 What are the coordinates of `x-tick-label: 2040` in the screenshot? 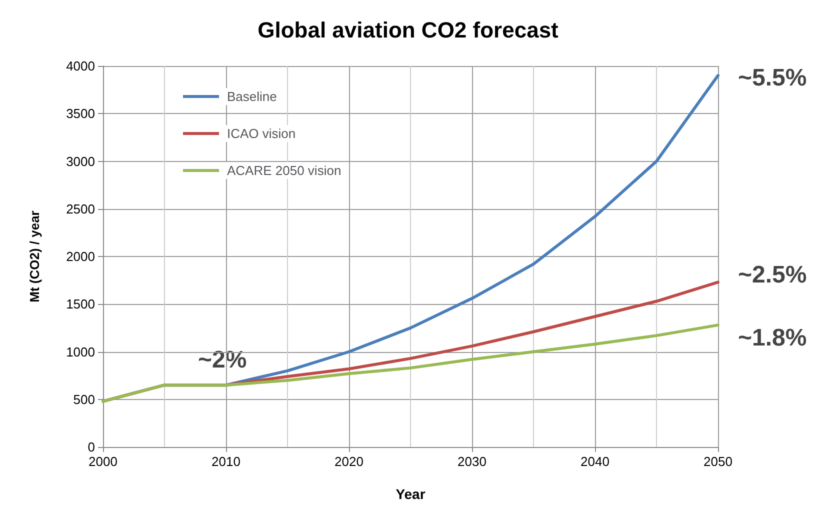 It's located at (595, 461).